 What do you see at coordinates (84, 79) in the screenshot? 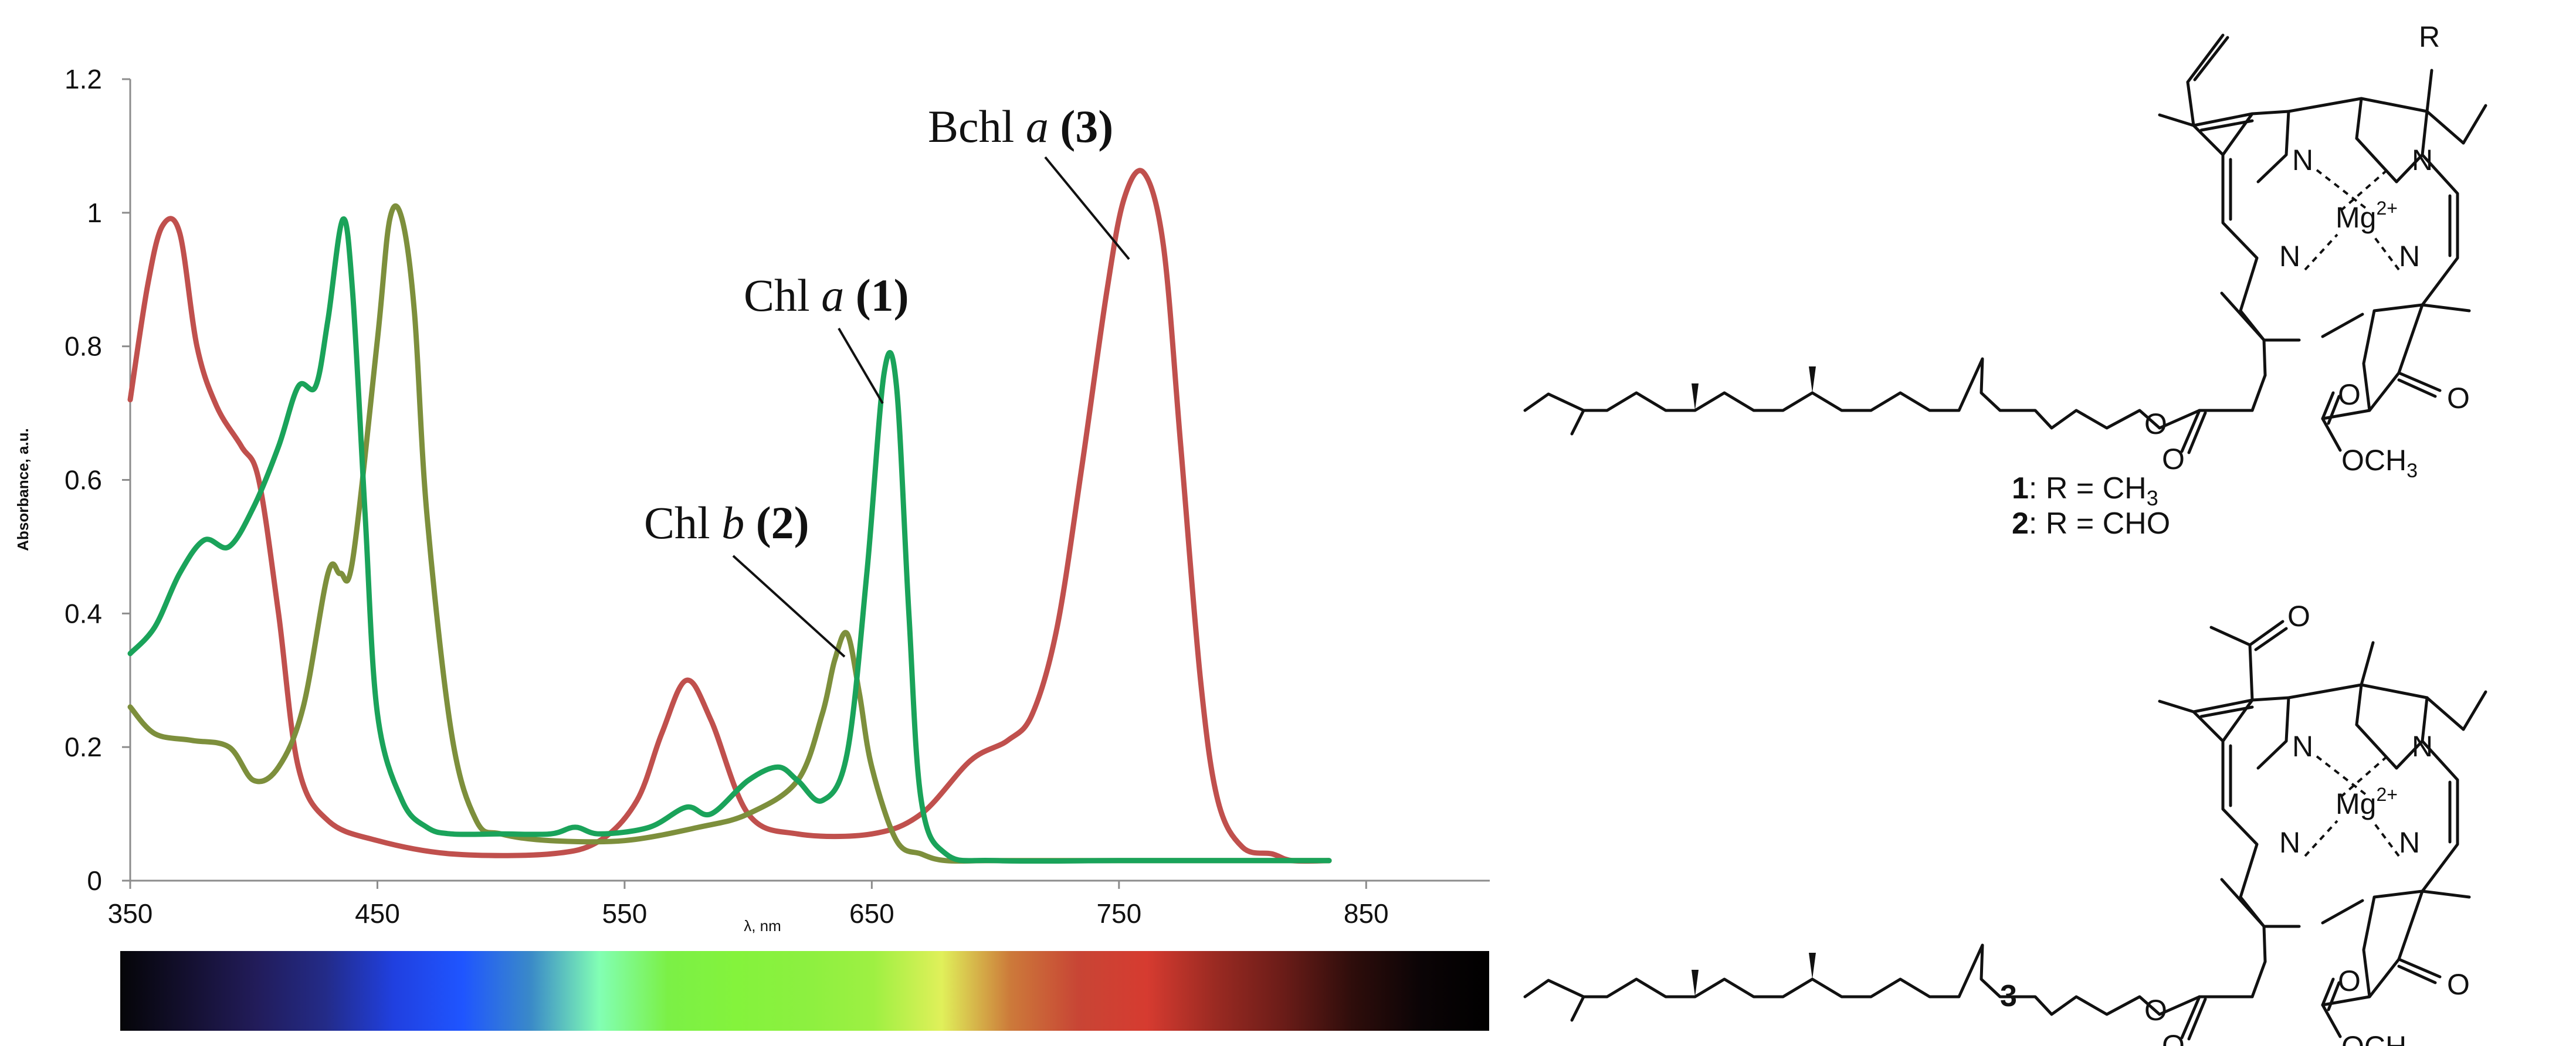
I see `y-tick-label: 1.2` at bounding box center [84, 79].